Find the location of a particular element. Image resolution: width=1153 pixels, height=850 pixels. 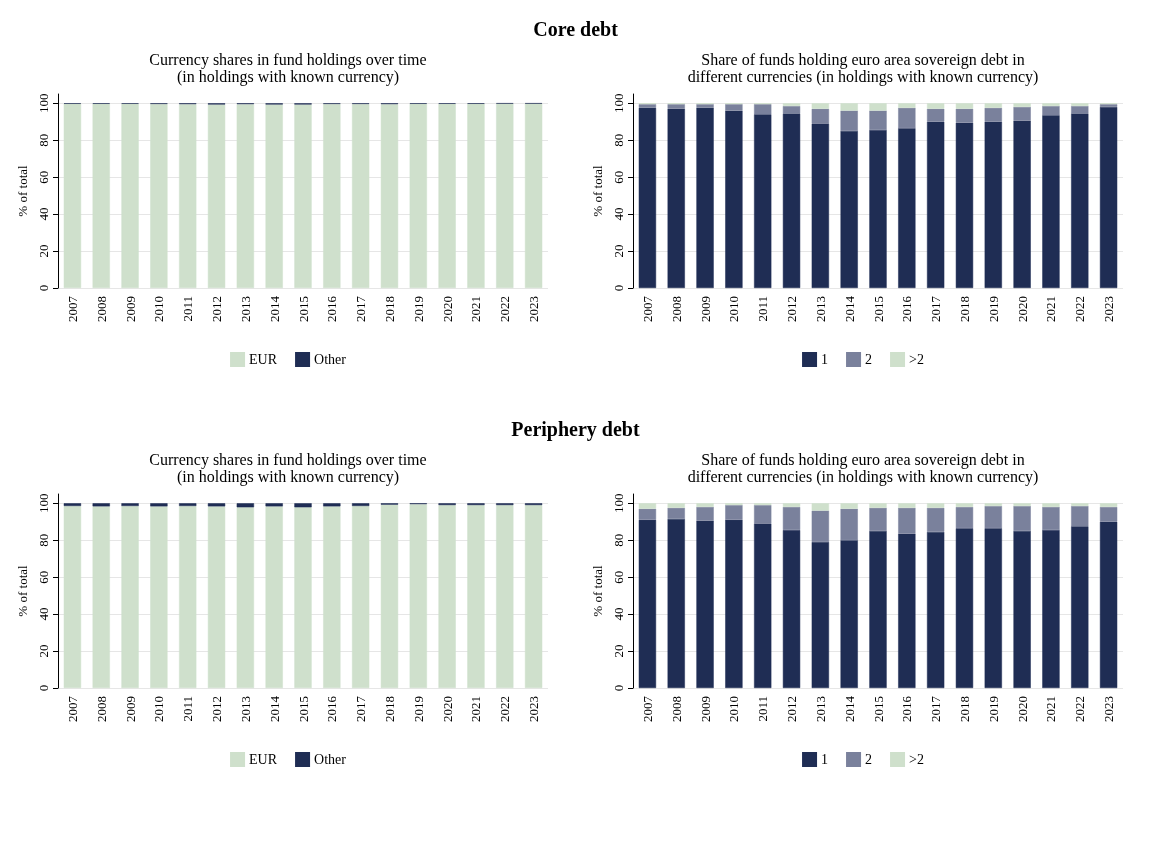

x-tick-label: 2011 is located at coordinates (188, 309).